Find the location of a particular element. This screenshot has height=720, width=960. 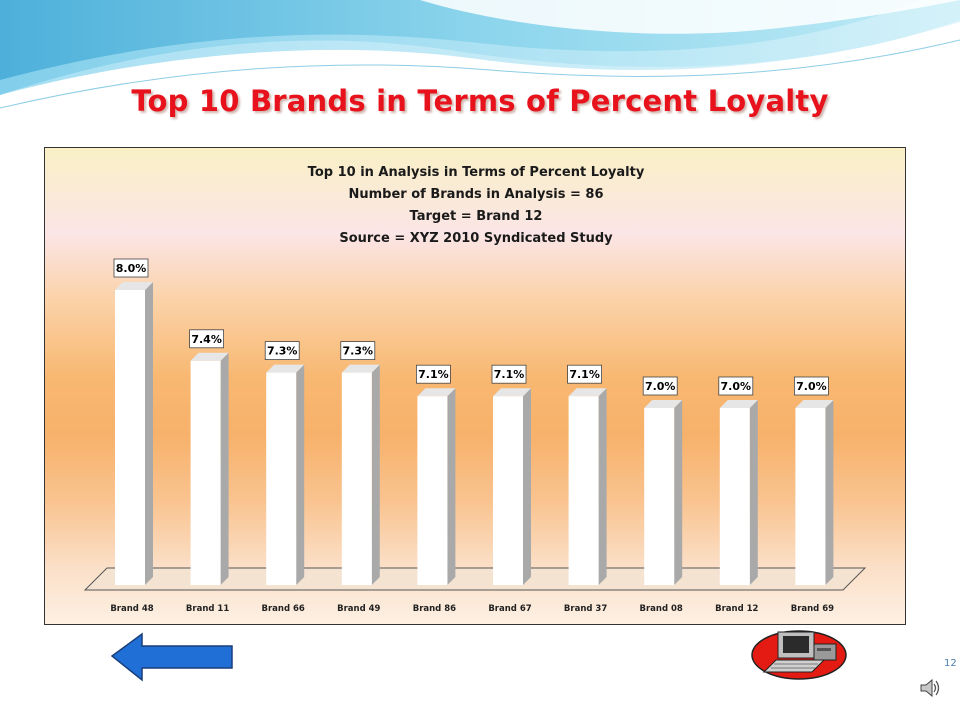

category-label: Brand 69 is located at coordinates (812, 609).